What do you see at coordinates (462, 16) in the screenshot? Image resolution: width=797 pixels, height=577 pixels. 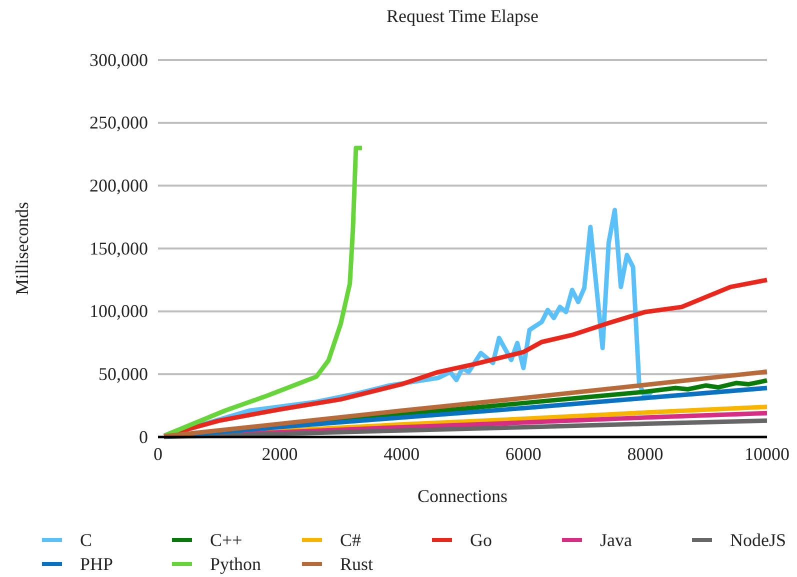 I see `chart-title: Request Time Elapse` at bounding box center [462, 16].